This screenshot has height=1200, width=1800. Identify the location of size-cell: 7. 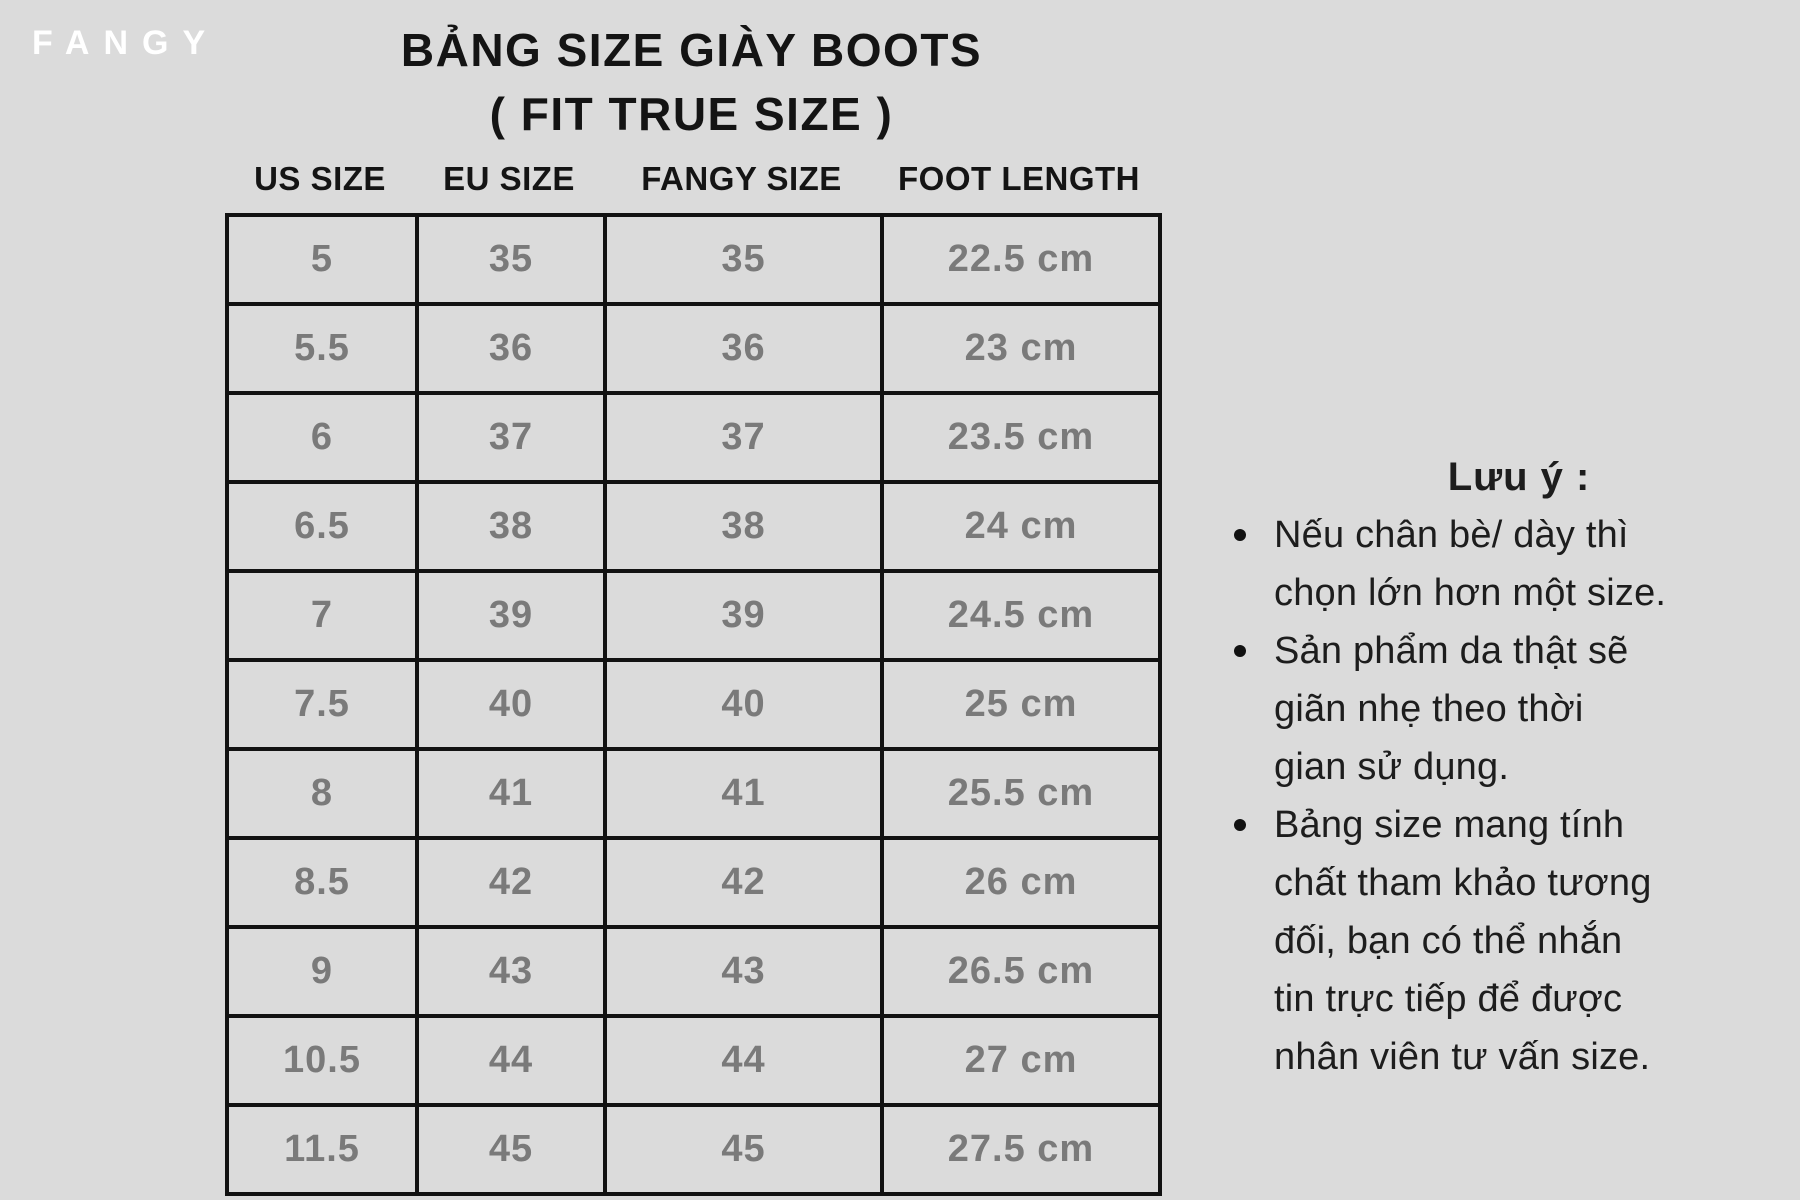
(322, 615).